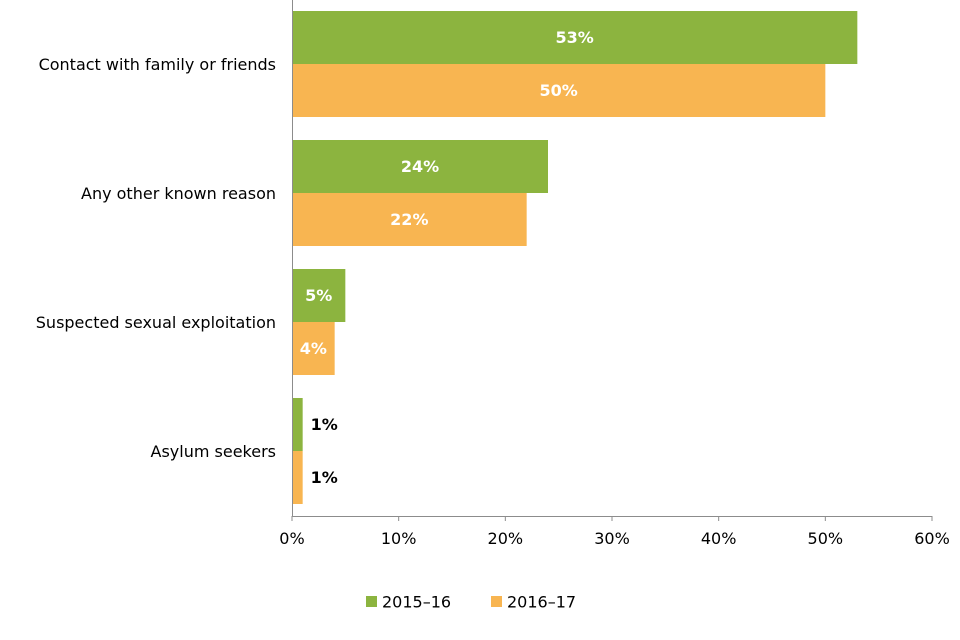 This screenshot has width=960, height=640. I want to click on x-tick-label: 60%, so click(932, 538).